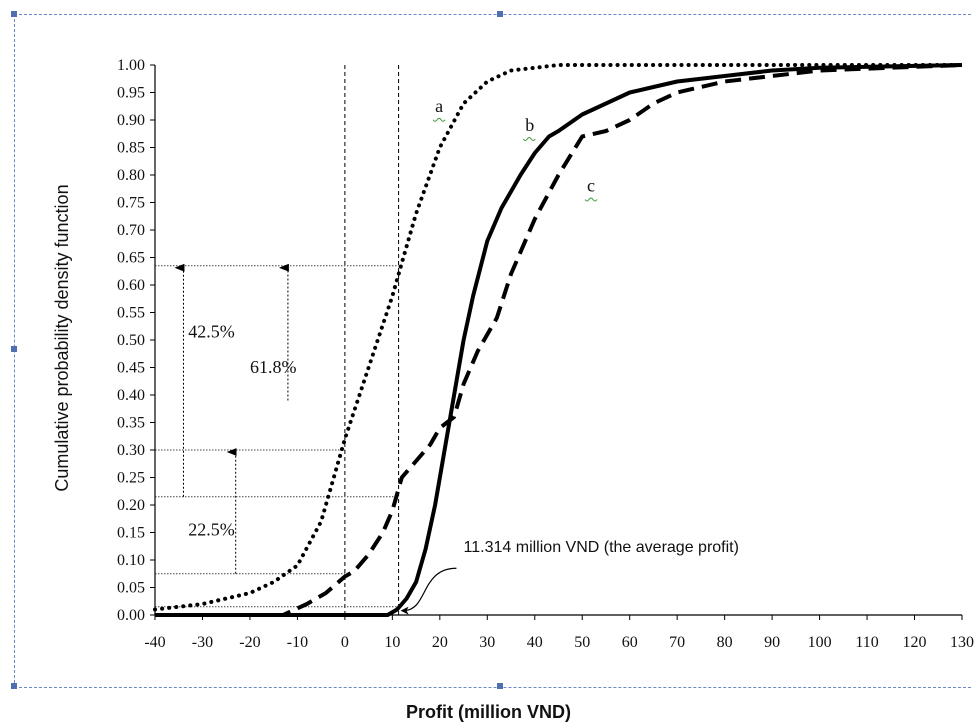 This screenshot has height=728, width=977. I want to click on percentage-annotation: 42.5%, so click(211, 331).